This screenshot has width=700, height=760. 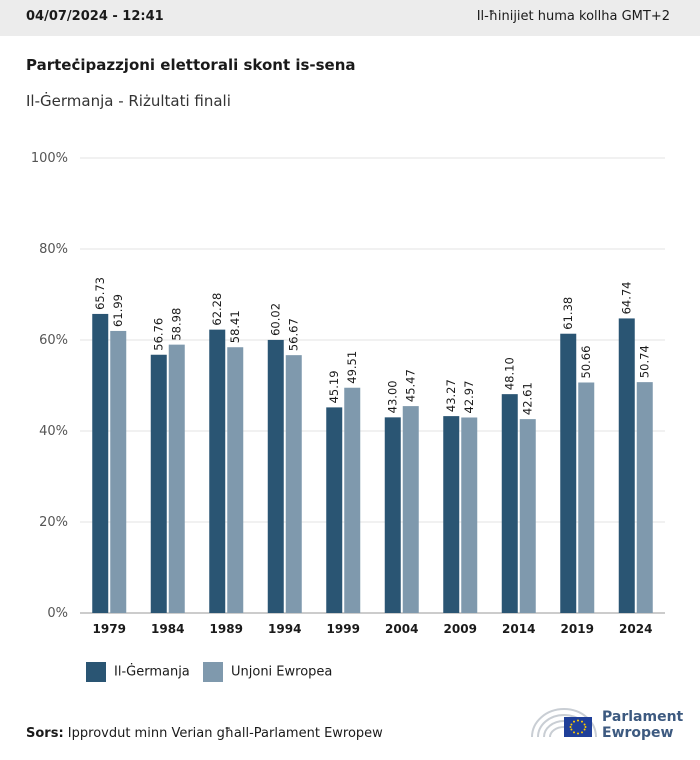 What do you see at coordinates (191, 65) in the screenshot?
I see `chart-title: Parteċipazzjoni elettorali skont is-sena` at bounding box center [191, 65].